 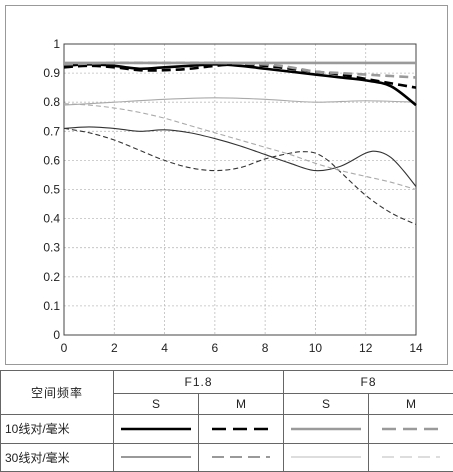 I want to click on series-line-f18-10-s, so click(x=240, y=85).